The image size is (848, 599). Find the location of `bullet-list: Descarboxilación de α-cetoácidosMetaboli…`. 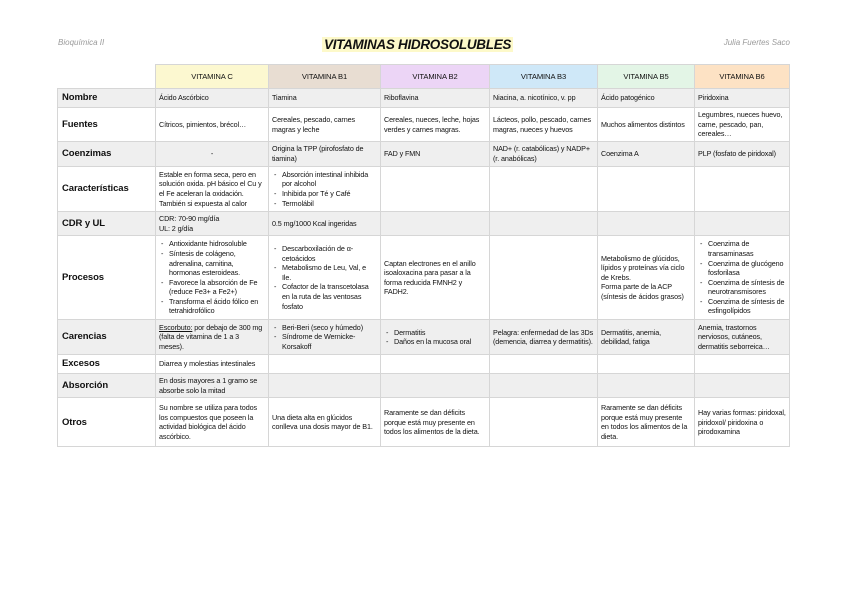

bullet-list: Descarboxilación de α-cetoácidosMetaboli… is located at coordinates (324, 277).